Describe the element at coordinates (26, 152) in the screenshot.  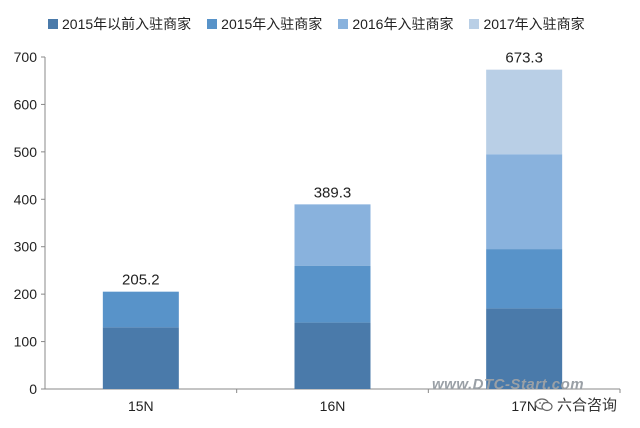
I see `y-tick-label: 500` at that location.